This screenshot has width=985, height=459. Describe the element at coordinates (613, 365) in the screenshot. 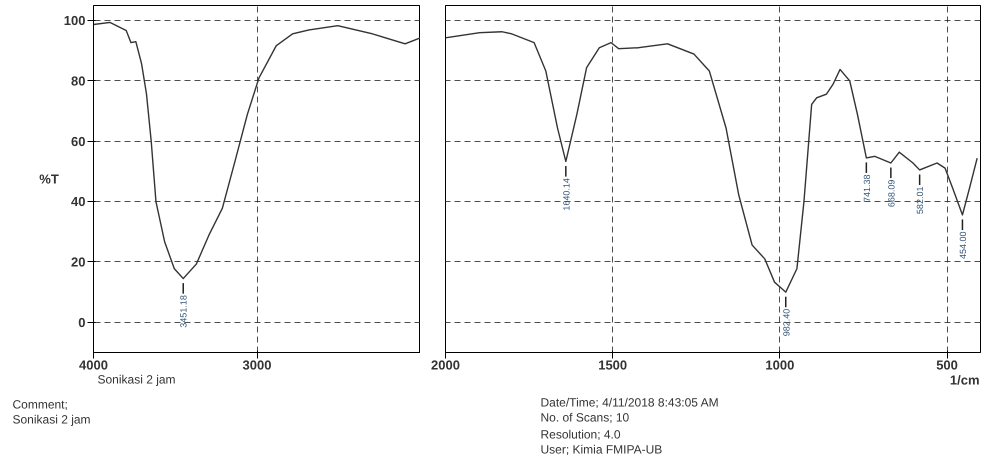

I see `x-tick-label: 1500` at that location.